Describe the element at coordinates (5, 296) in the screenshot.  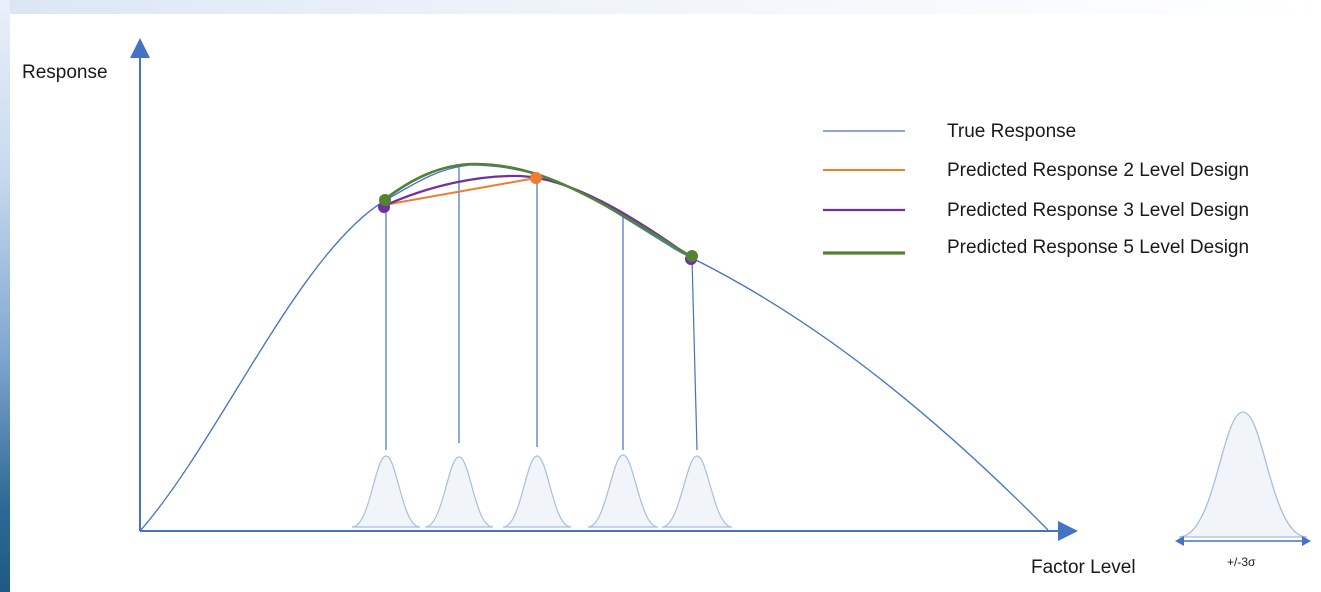
I see `left-decorative-band` at that location.